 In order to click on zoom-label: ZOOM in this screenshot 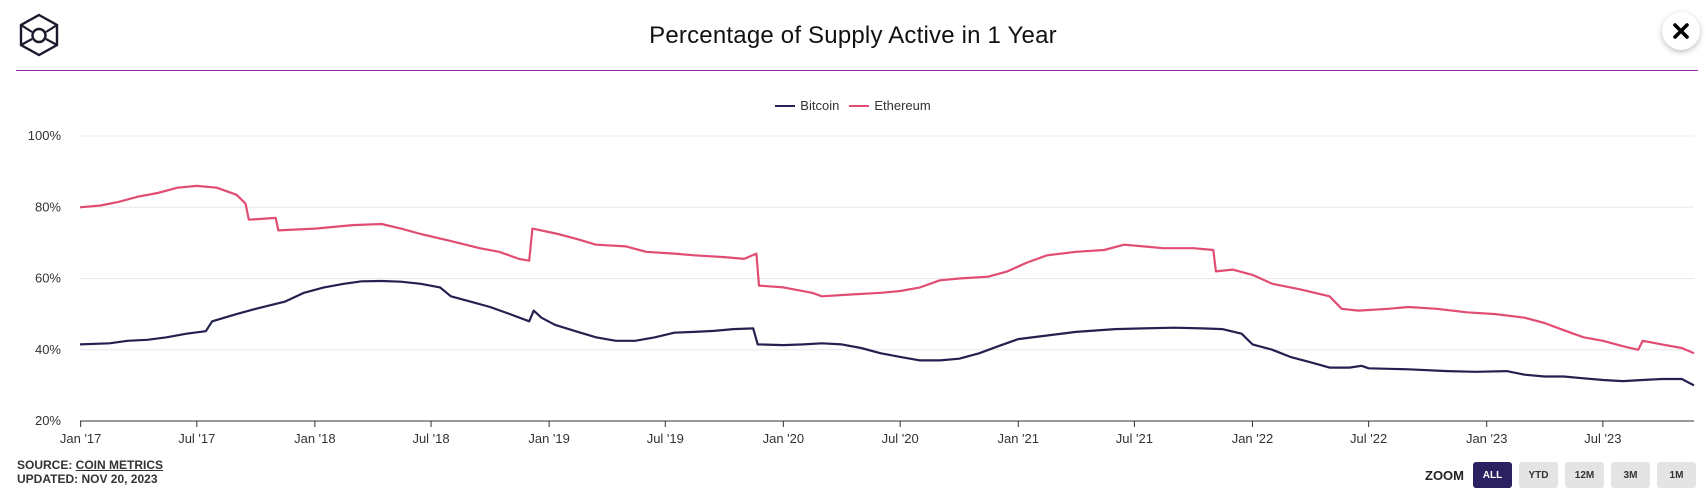, I will do `click(1444, 475)`.